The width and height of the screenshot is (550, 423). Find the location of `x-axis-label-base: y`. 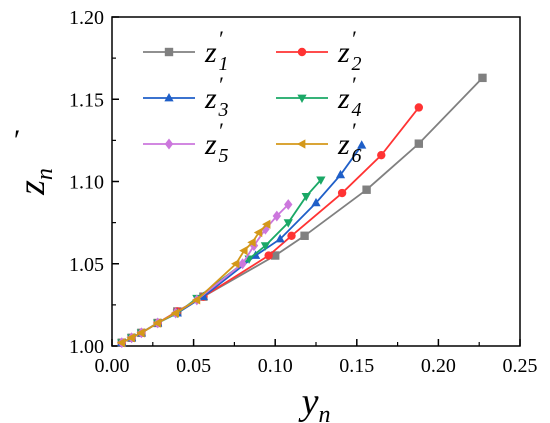

x-axis-label-base: y is located at coordinates (308, 402).